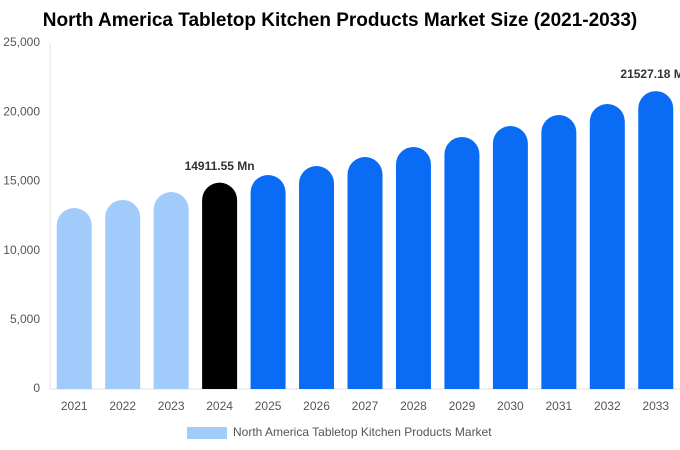  Describe the element at coordinates (558, 406) in the screenshot. I see `x-tick-label: 2031` at that location.